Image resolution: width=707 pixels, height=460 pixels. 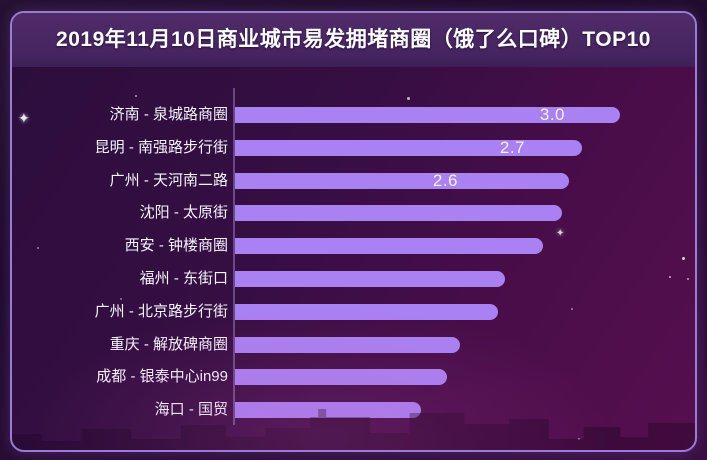 I want to click on bar: 3.0, so click(x=427, y=114).